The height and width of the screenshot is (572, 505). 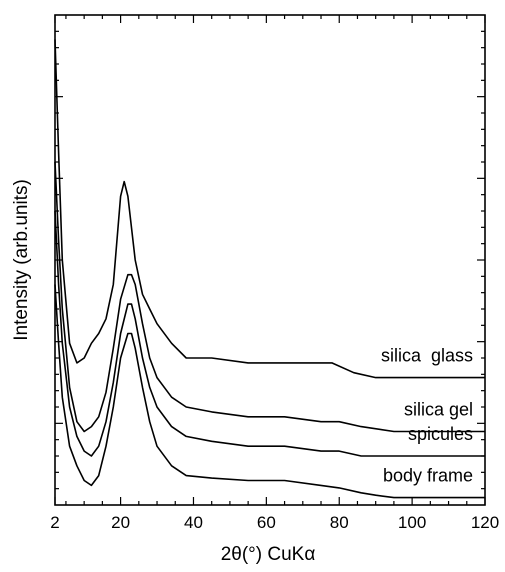 I want to click on series-label: silica gel, so click(x=438, y=410).